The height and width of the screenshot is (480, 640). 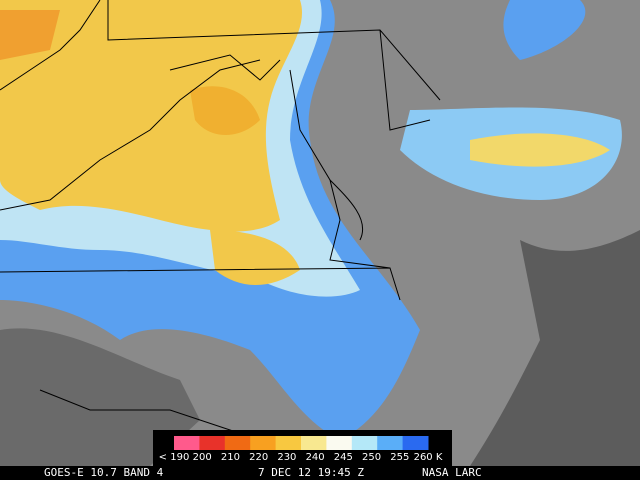 What do you see at coordinates (174, 457) in the screenshot?
I see `legend-label: < 190` at bounding box center [174, 457].